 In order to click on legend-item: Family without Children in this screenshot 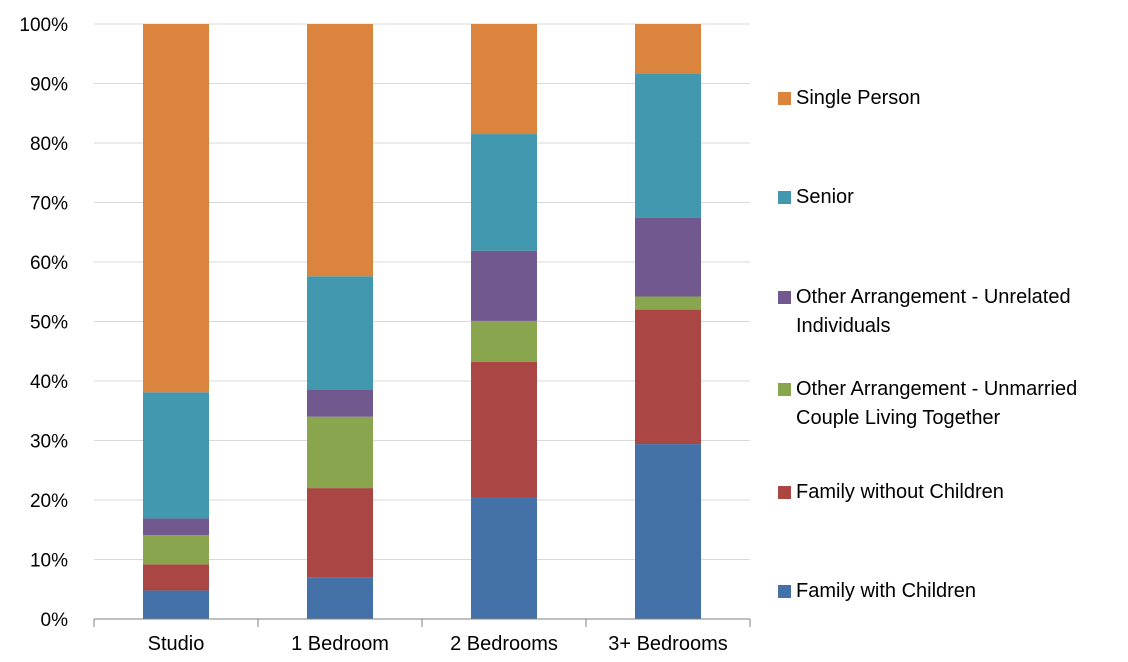, I will do `click(947, 492)`.